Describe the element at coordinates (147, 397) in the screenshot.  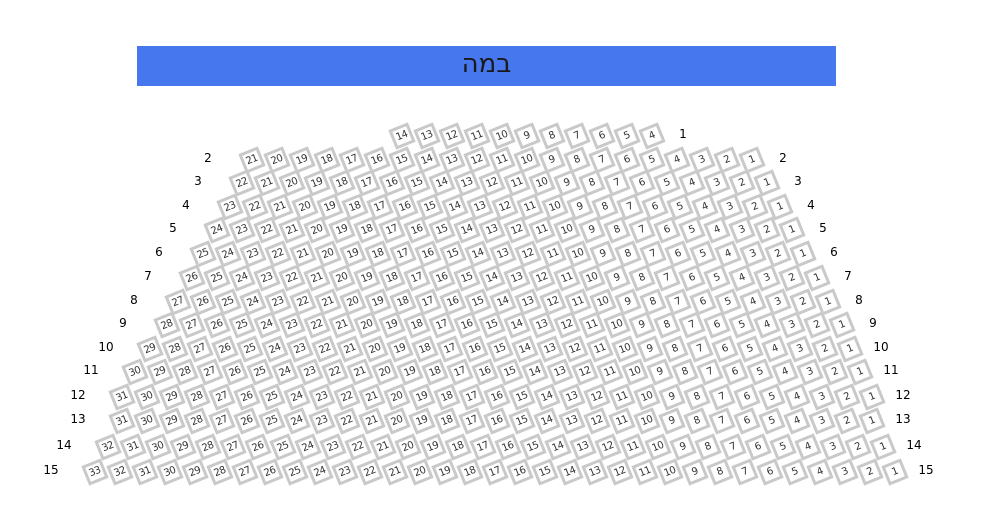
I see `seat: 30` at that location.